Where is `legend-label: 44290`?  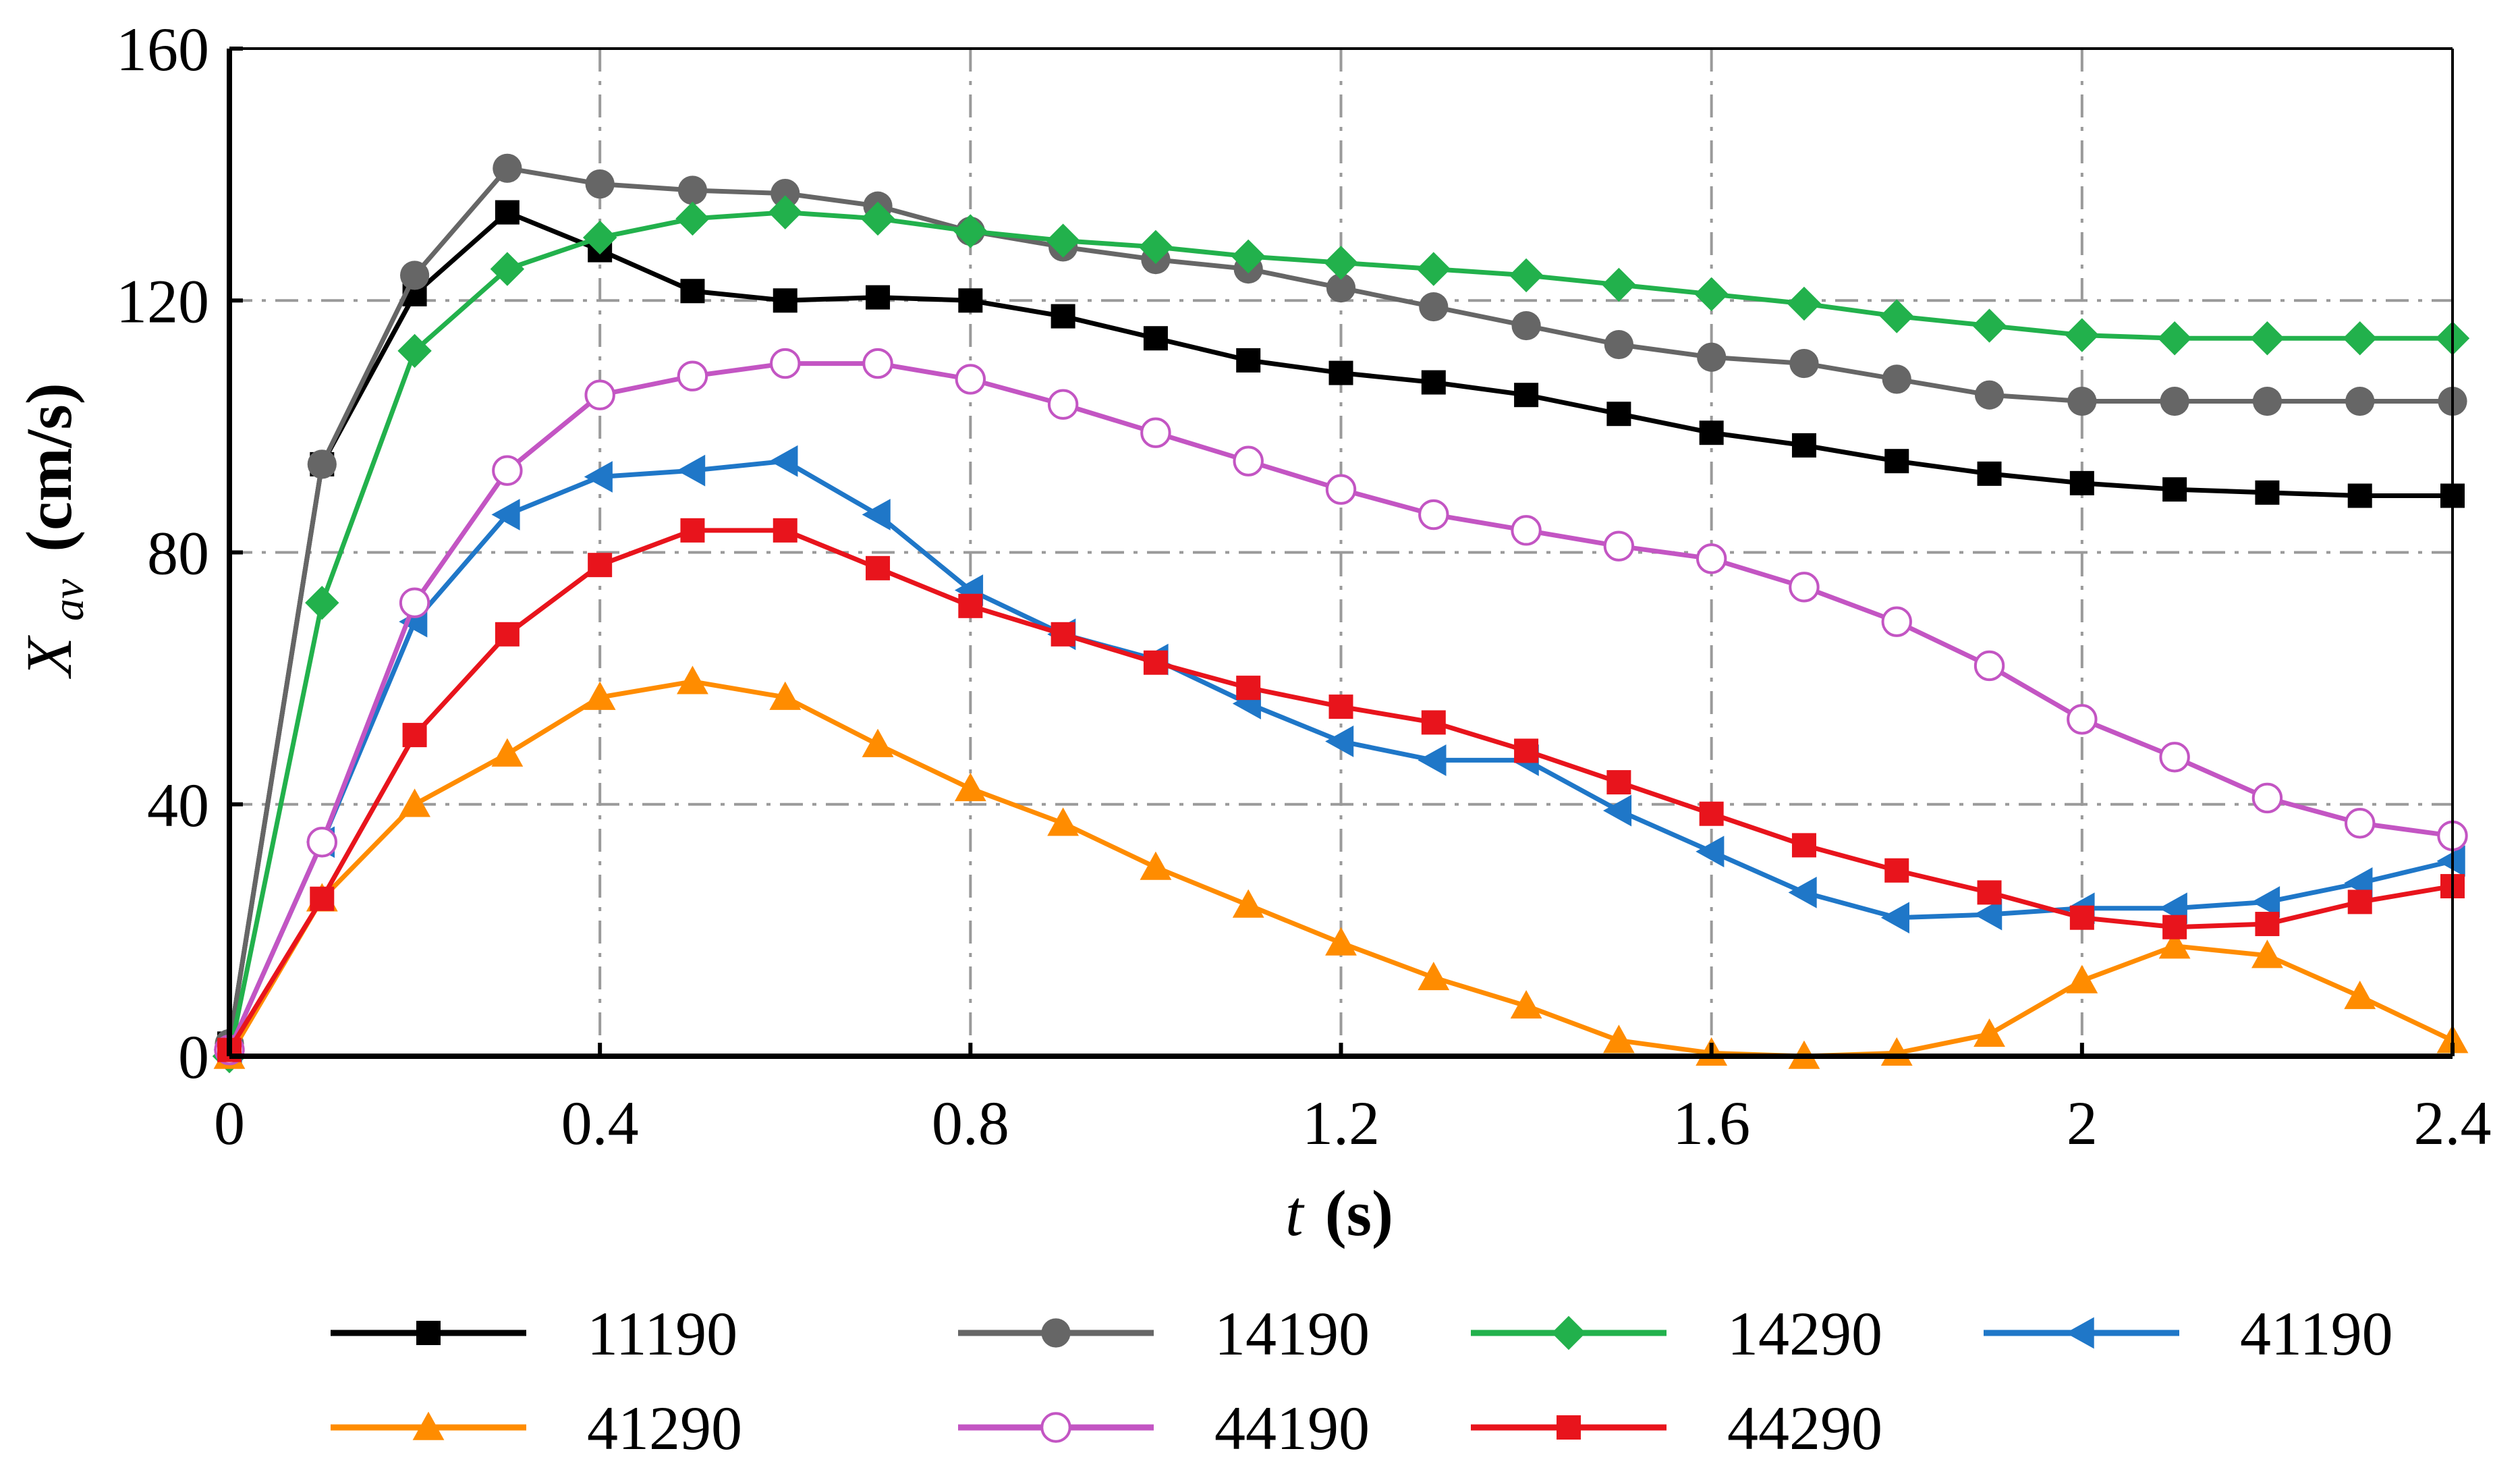
legend-label: 44290 is located at coordinates (1804, 1428).